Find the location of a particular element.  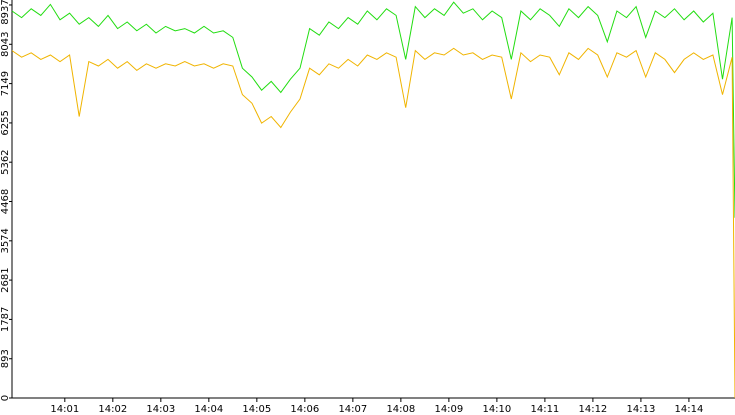

x-tick-label: 14:14 is located at coordinates (688, 409).